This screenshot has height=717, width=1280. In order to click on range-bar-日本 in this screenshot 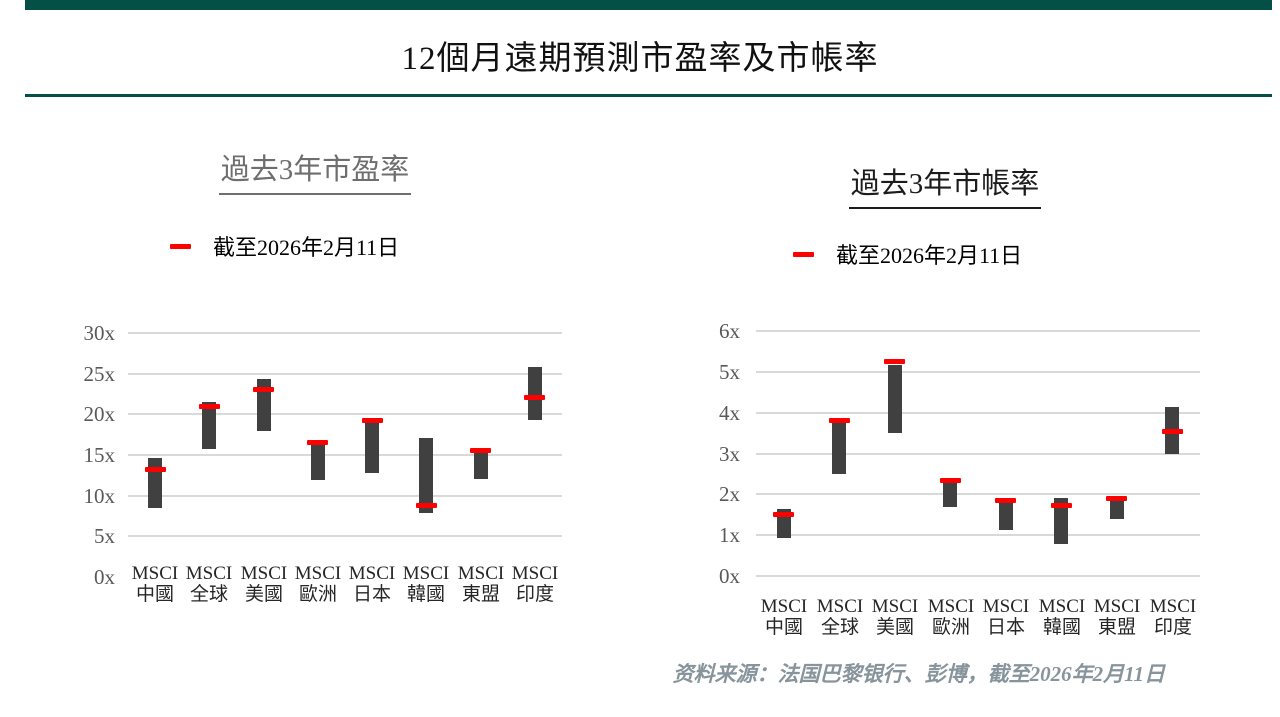, I will do `click(372, 448)`.